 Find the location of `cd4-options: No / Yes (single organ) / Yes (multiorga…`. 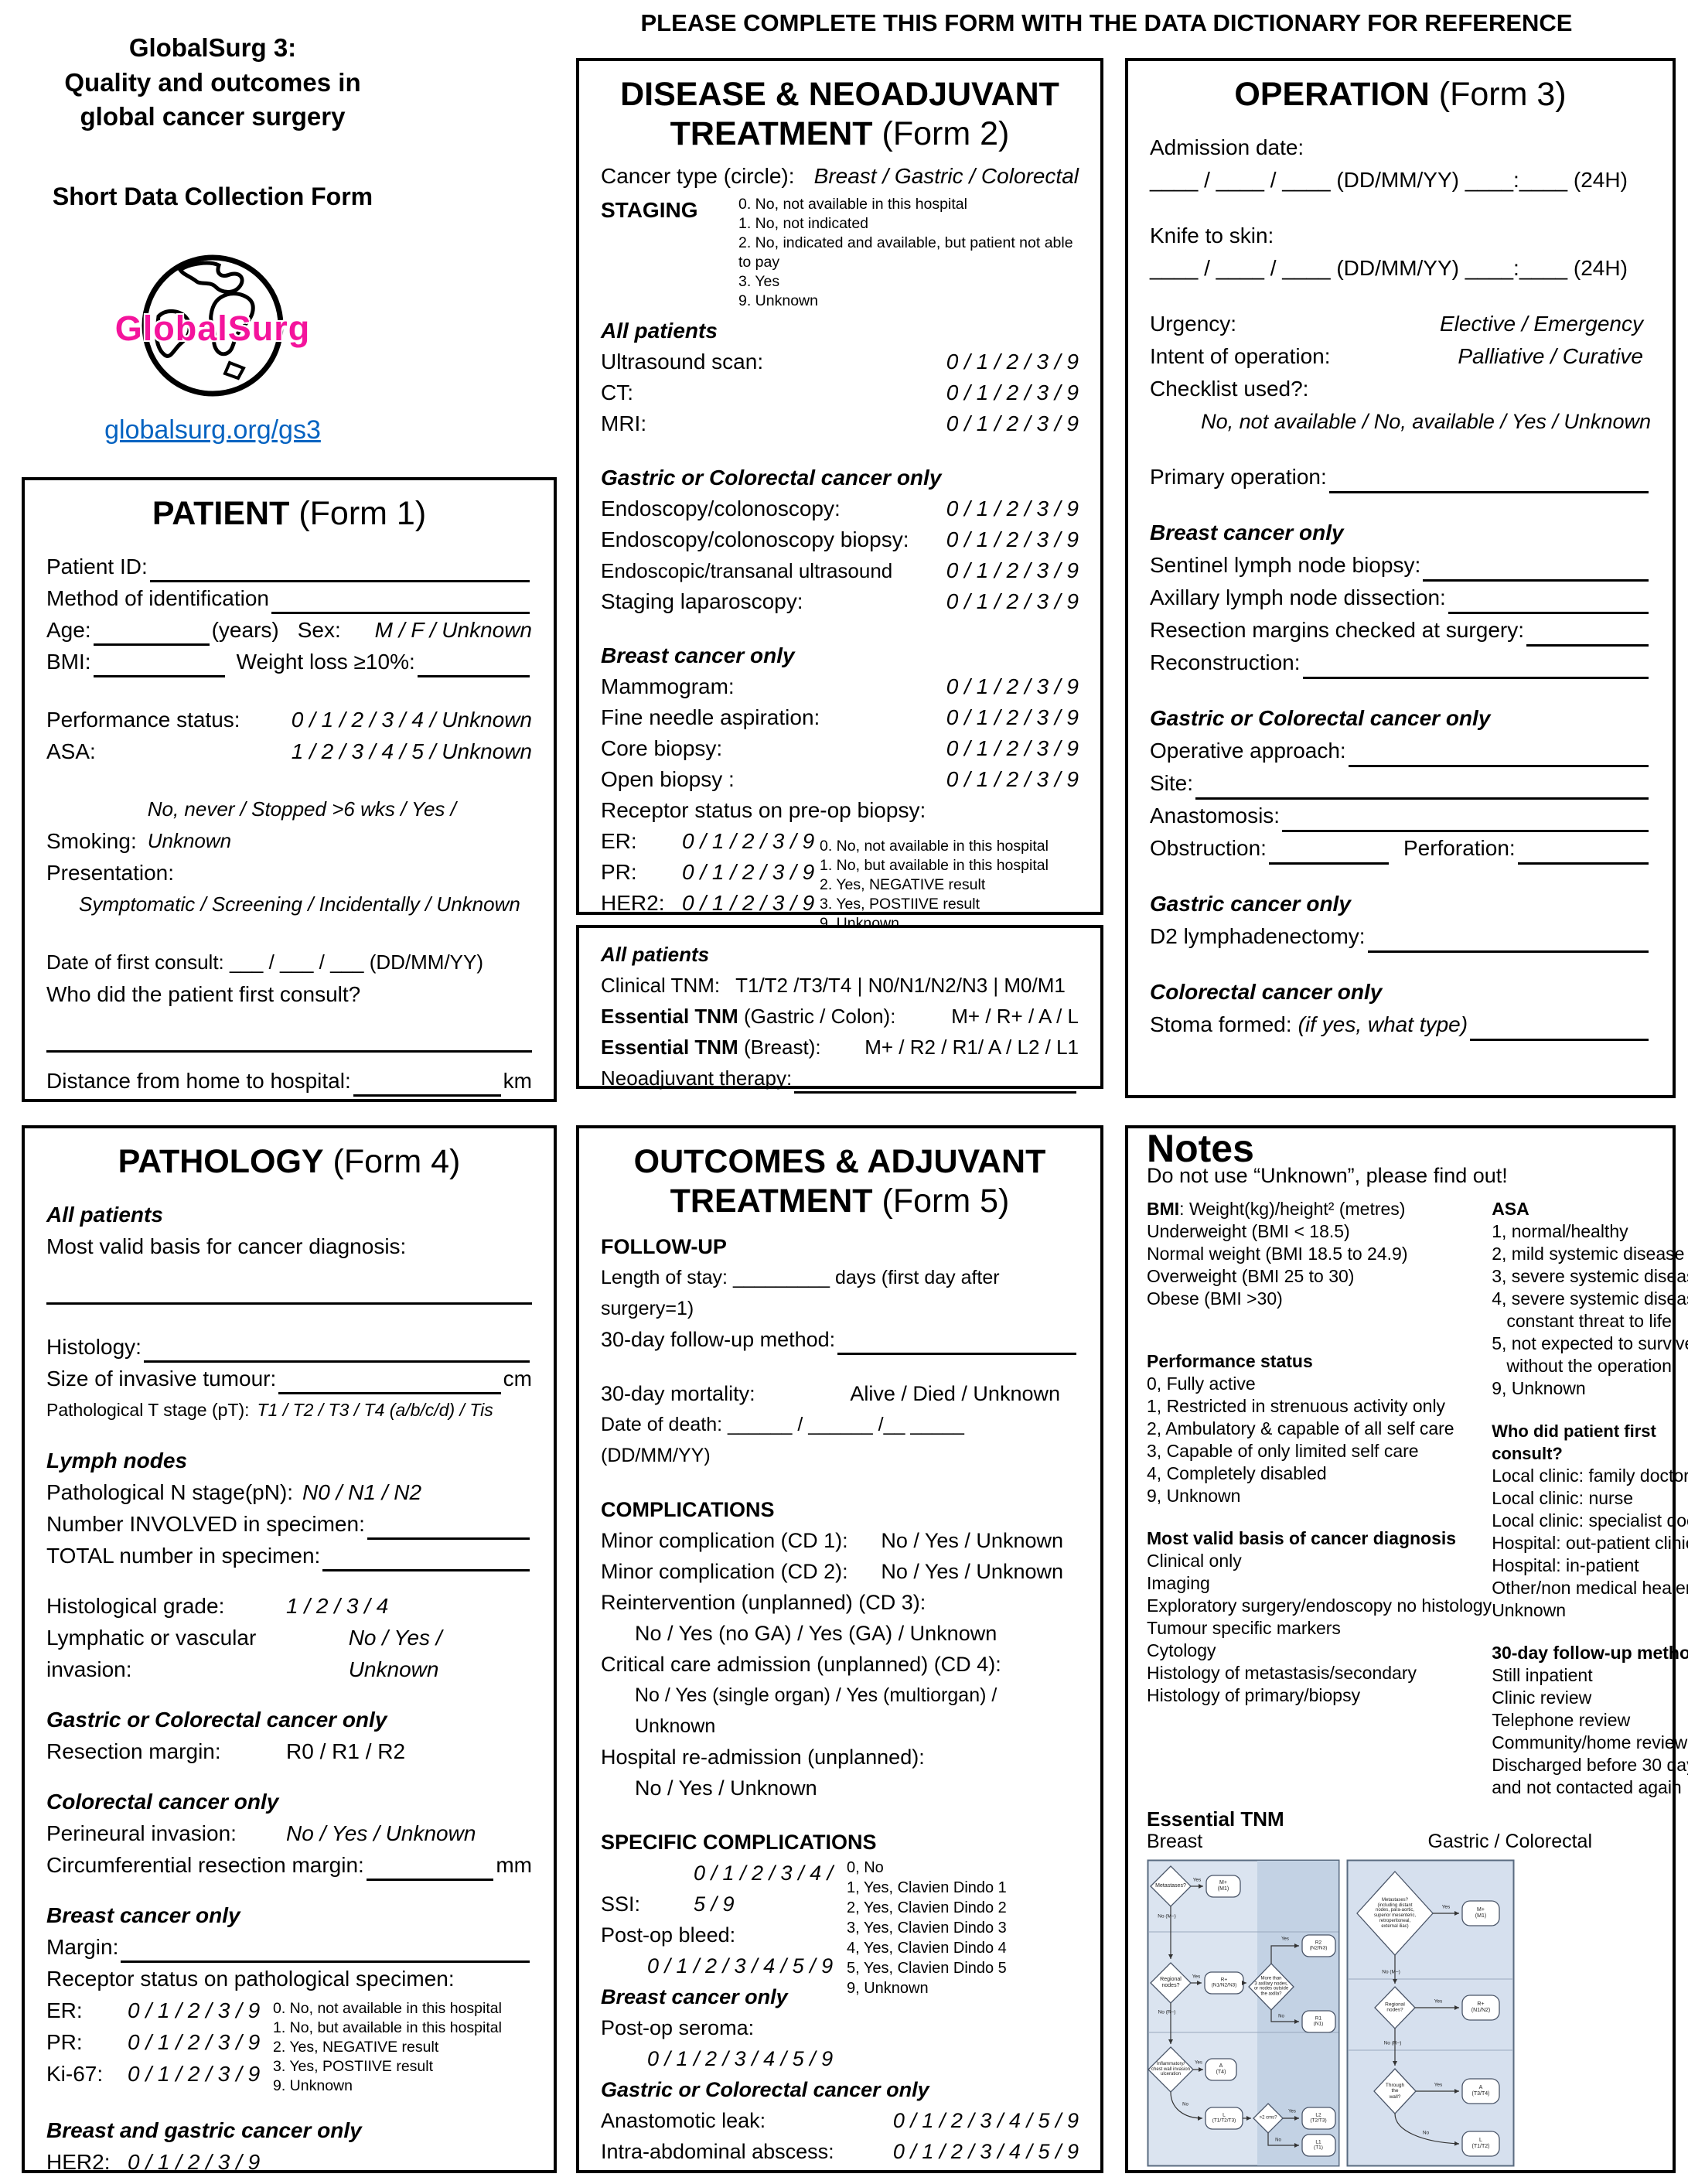

cd4-options: No / Yes (single organ) / Yes (multiorga… is located at coordinates (816, 1711).